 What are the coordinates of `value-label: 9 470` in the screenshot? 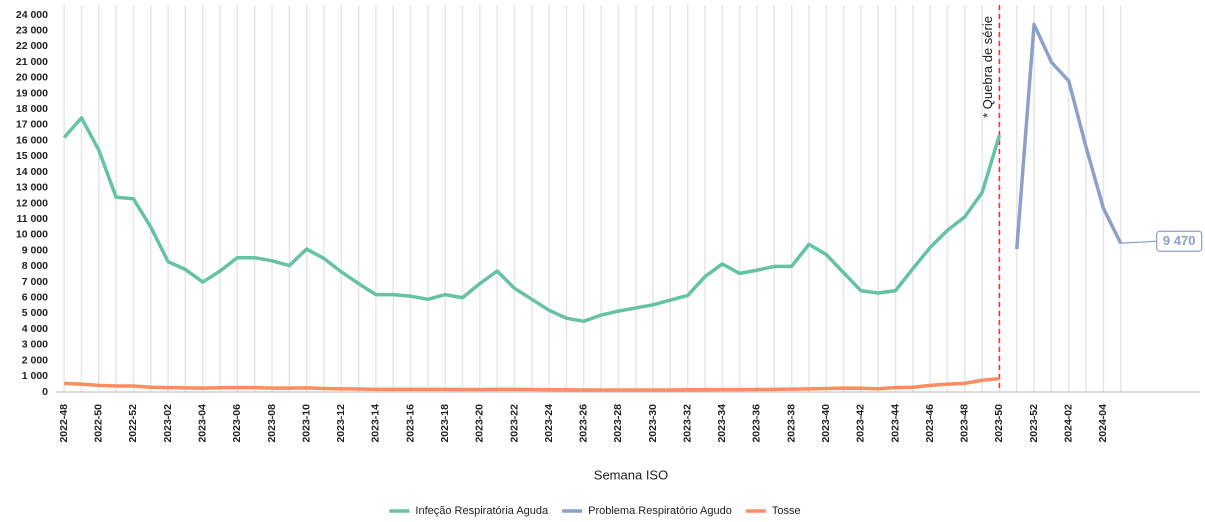 It's located at (1179, 240).